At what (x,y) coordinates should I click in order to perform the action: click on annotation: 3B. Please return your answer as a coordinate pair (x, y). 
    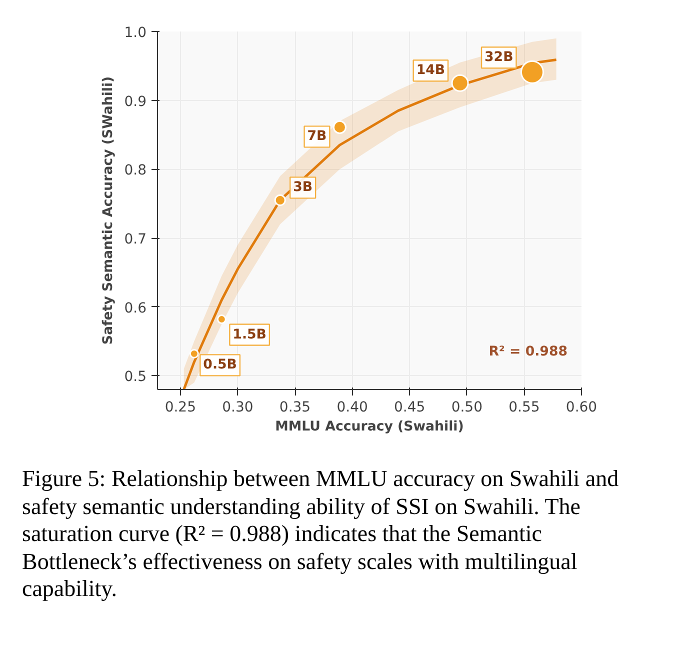
    Looking at the image, I should click on (303, 188).